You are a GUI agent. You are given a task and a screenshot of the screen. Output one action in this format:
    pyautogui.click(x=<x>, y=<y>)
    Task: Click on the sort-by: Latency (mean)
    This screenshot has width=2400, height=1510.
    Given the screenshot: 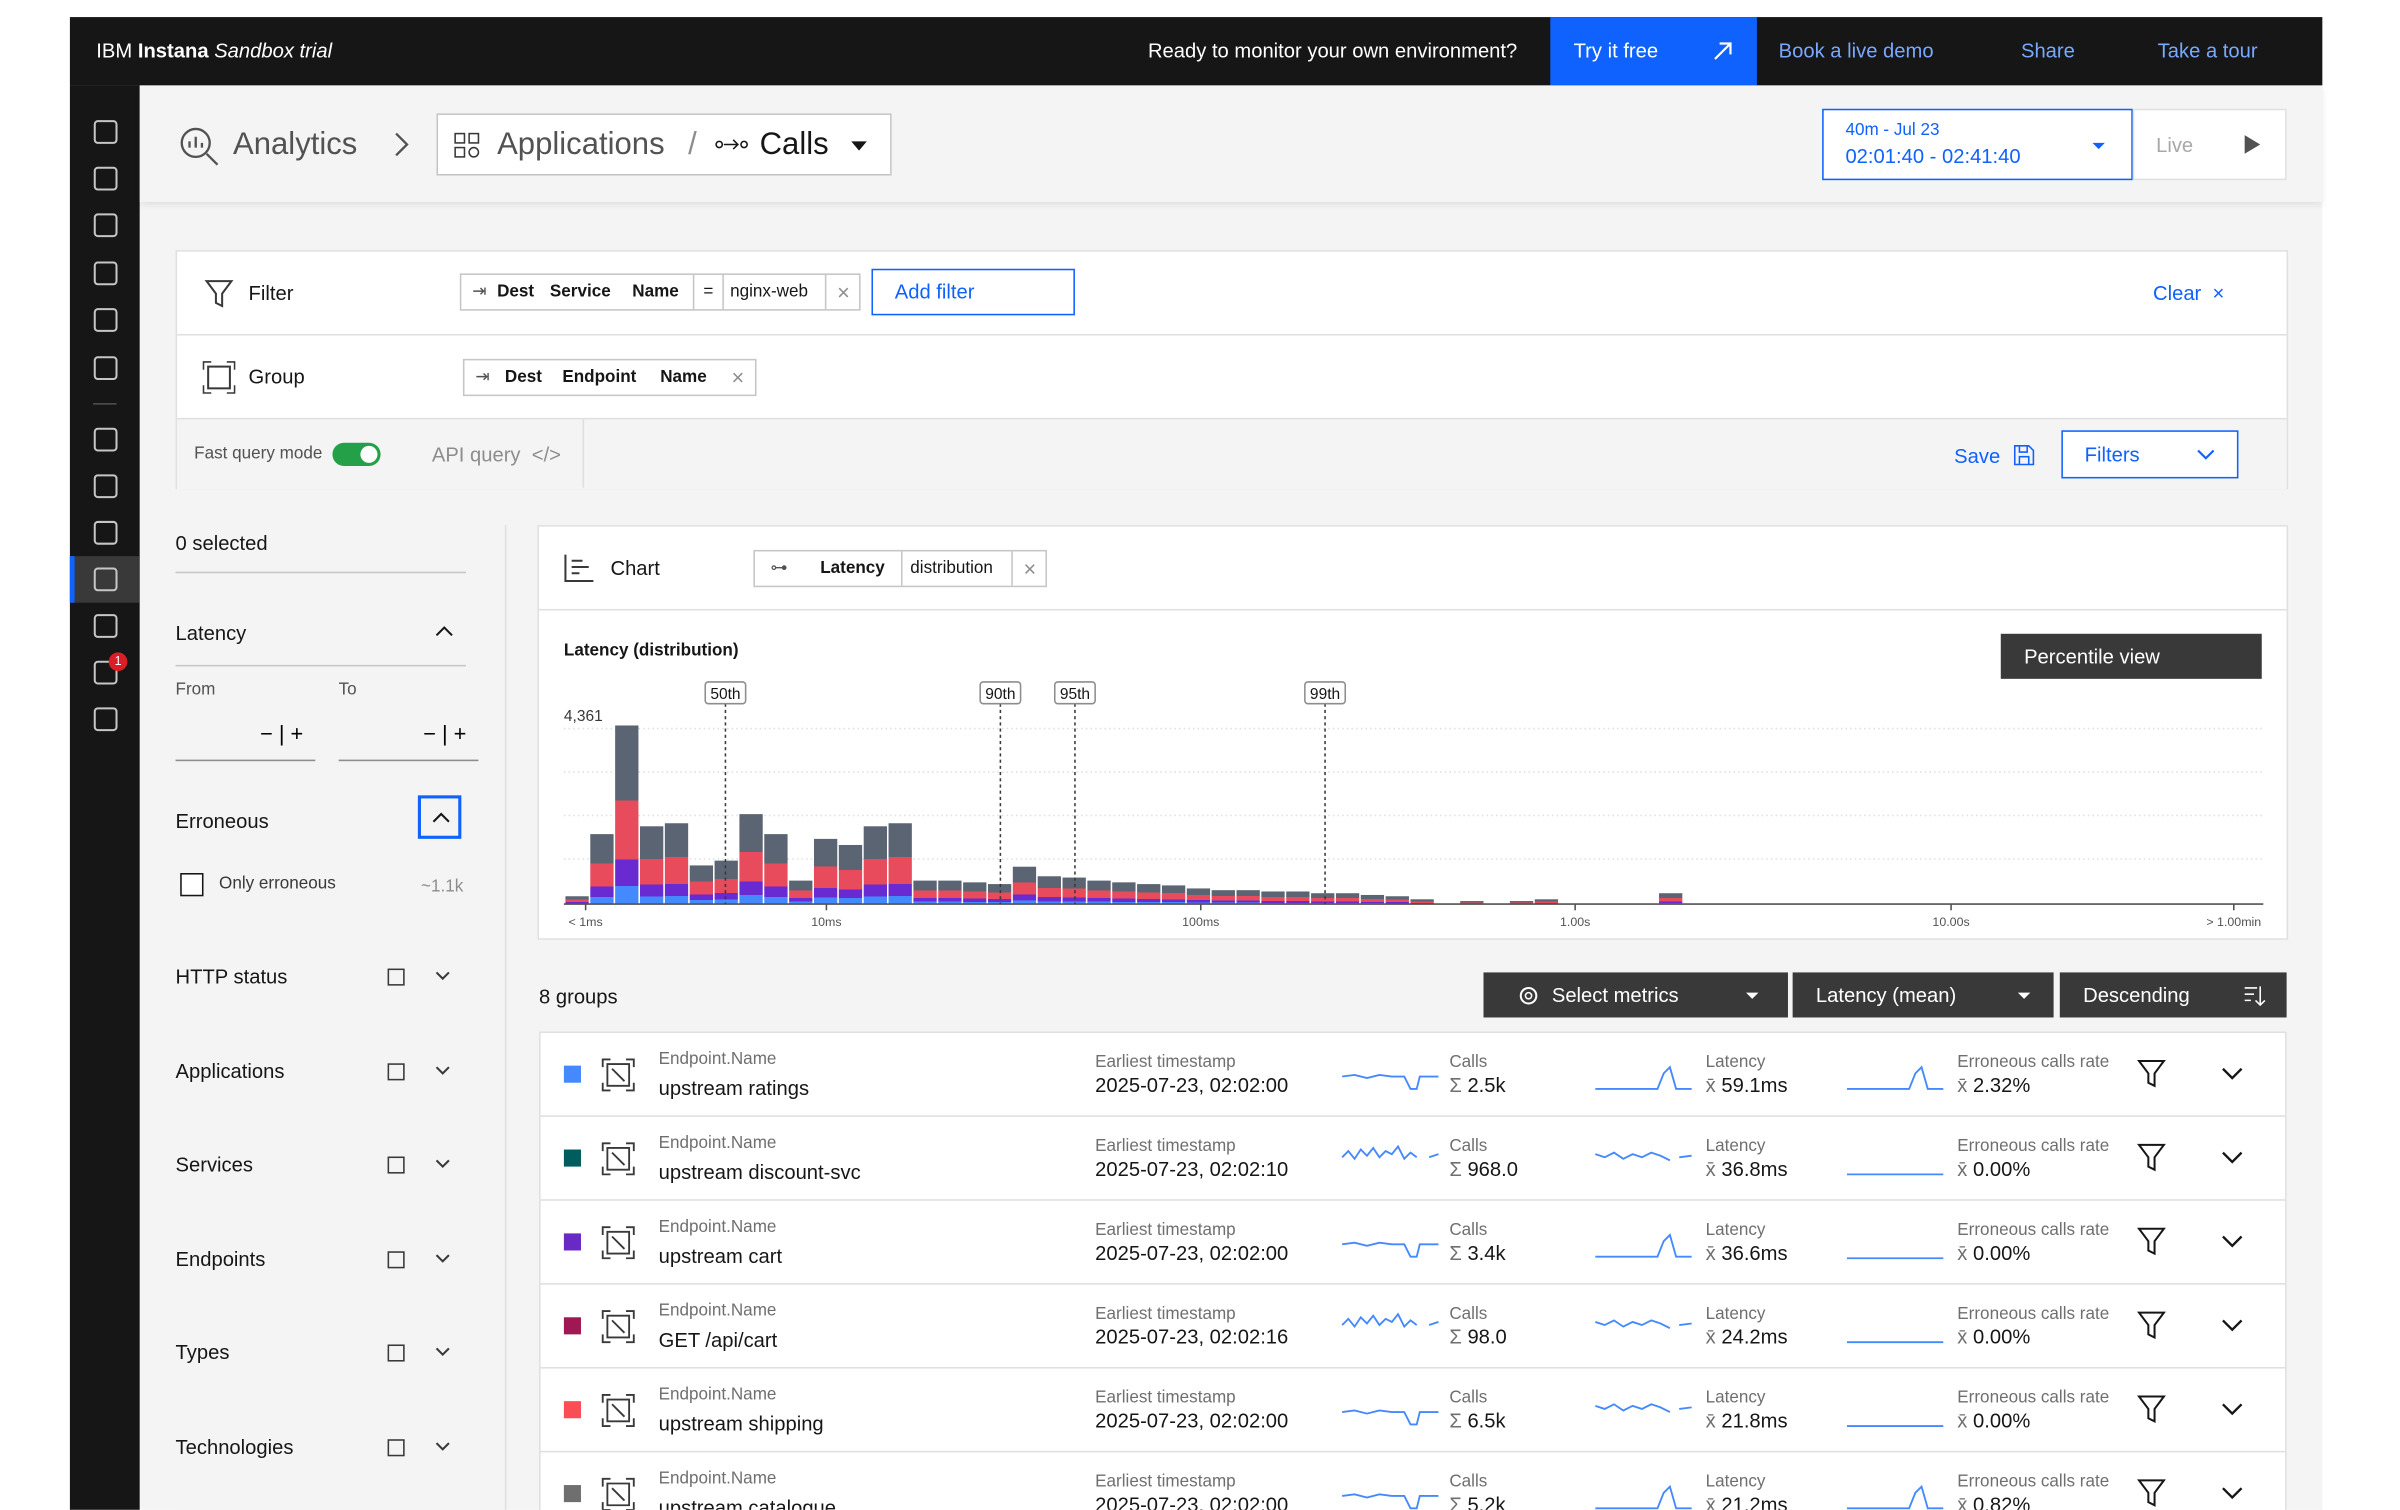 What is the action you would take?
    pyautogui.click(x=1923, y=995)
    